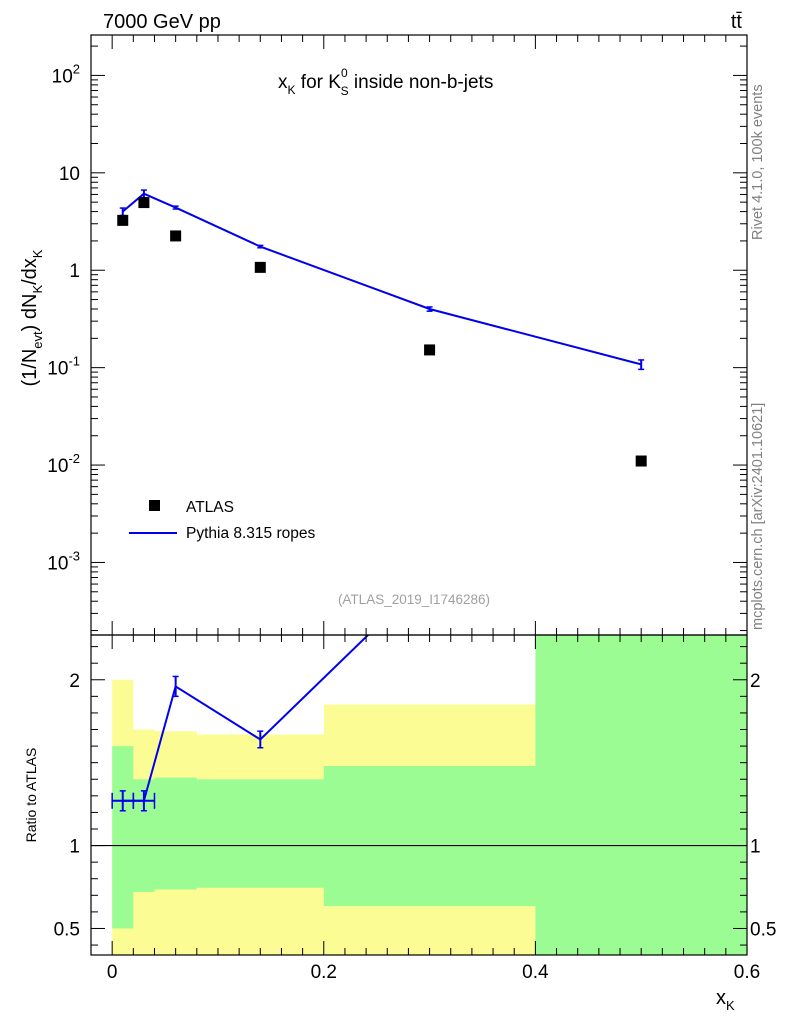  What do you see at coordinates (324, 972) in the screenshot?
I see `x-tick-label: 0.2` at bounding box center [324, 972].